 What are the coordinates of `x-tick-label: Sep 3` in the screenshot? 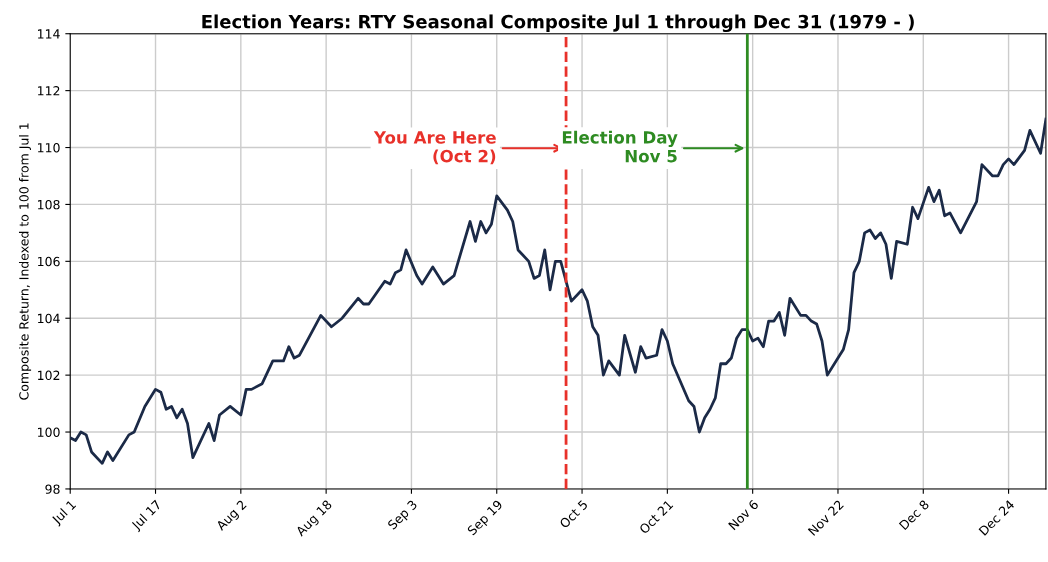 It's located at (403, 515).